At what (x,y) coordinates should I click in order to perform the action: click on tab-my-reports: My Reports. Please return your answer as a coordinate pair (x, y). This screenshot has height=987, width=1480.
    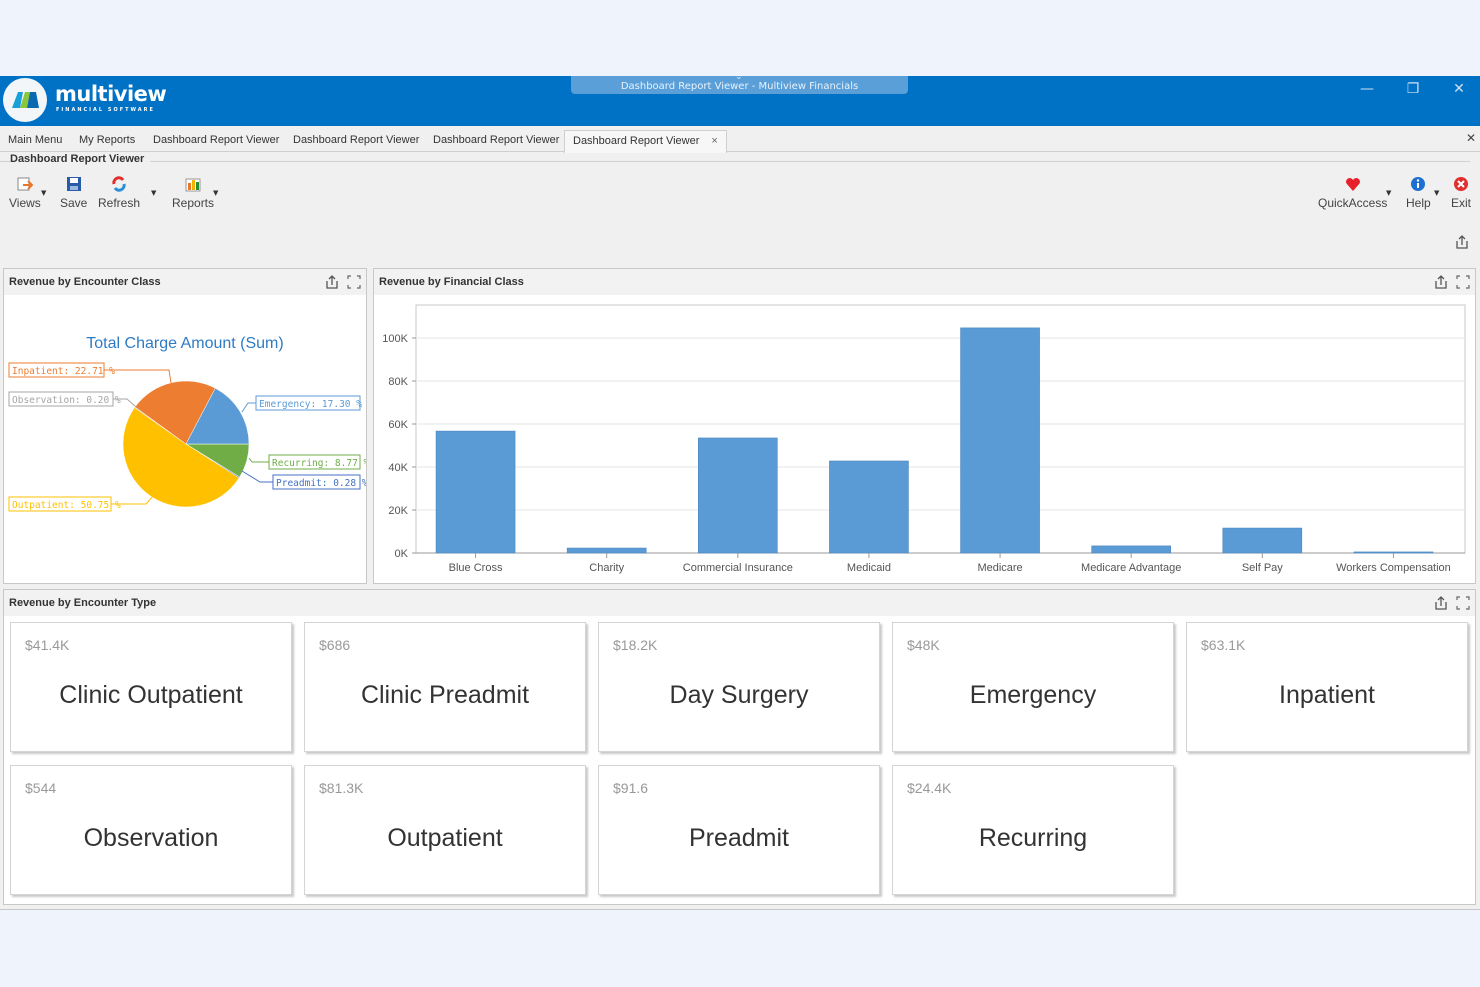
    Looking at the image, I should click on (107, 141).